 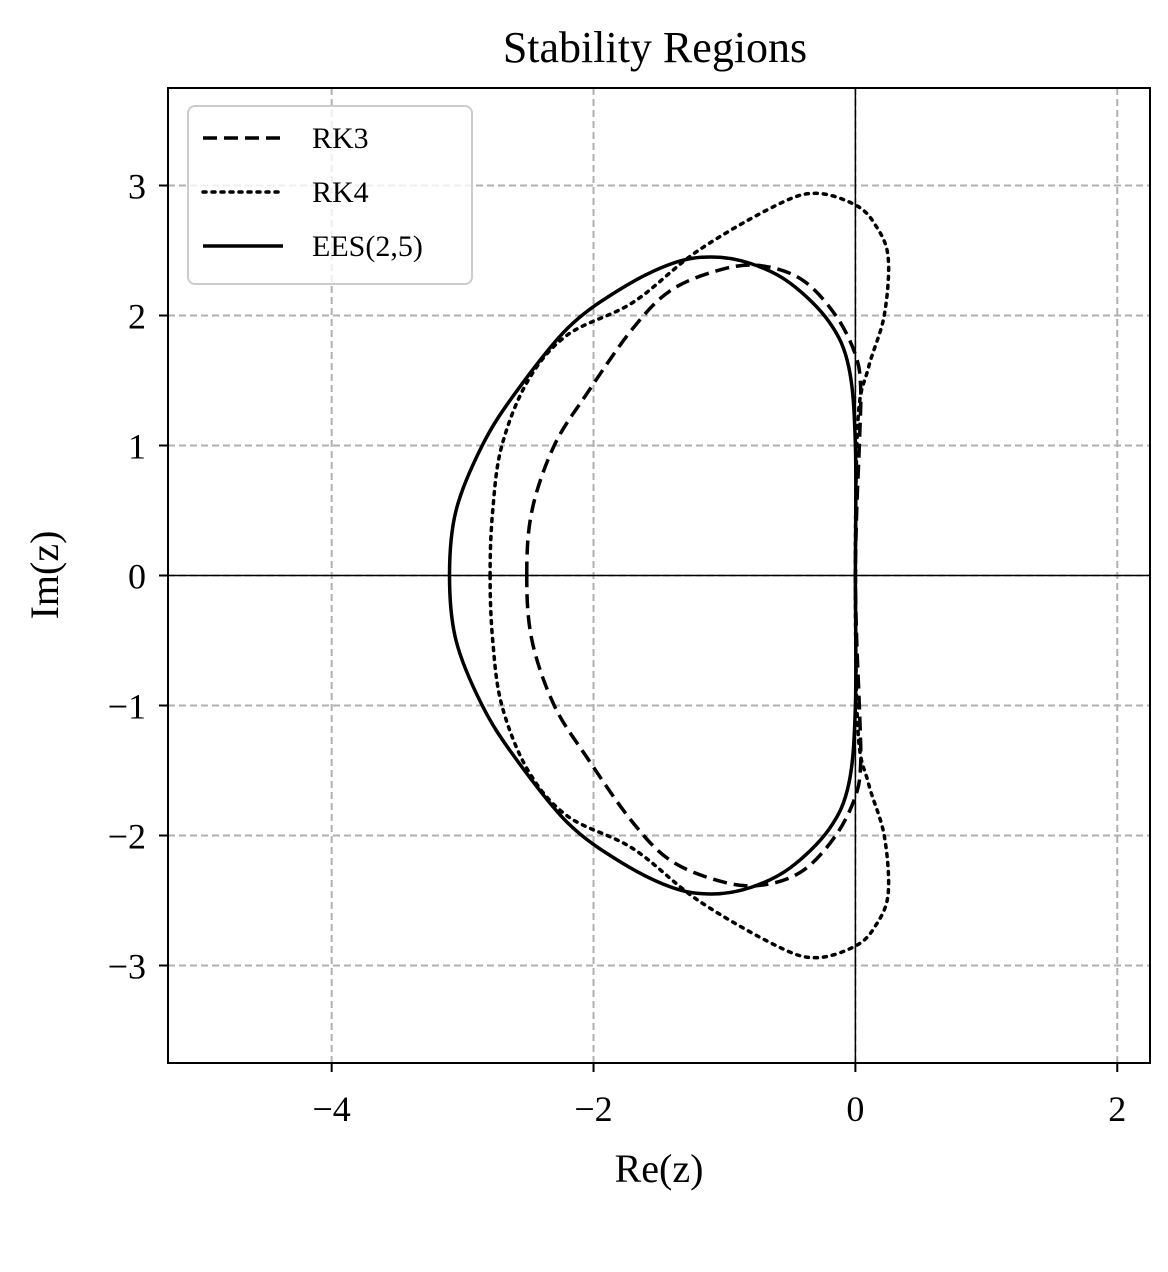 What do you see at coordinates (659, 1168) in the screenshot?
I see `x-axis-label: Re(z)` at bounding box center [659, 1168].